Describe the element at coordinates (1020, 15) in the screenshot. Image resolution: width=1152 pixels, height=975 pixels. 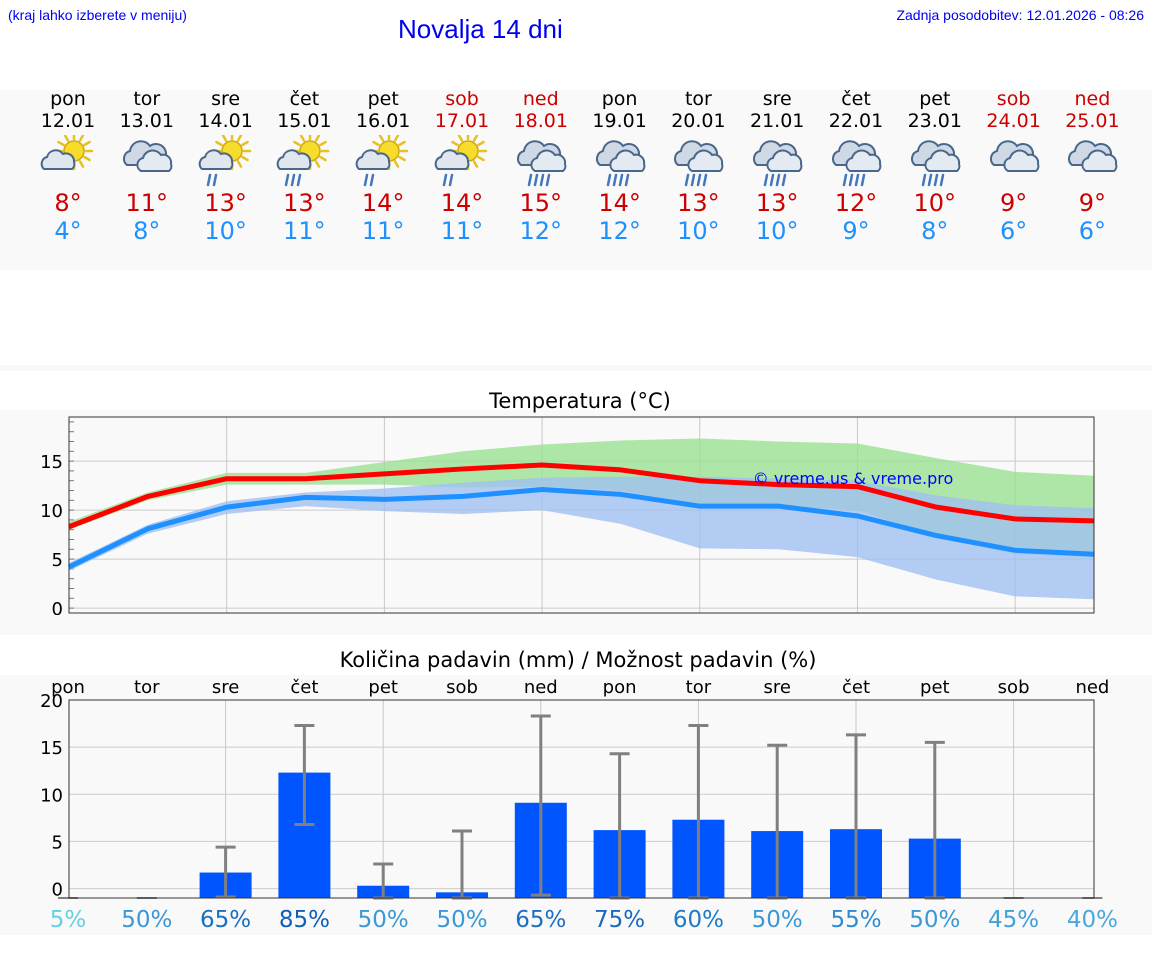
I see `last-update: Zadnja posodobitev: 12.01.2026 - 08:26` at that location.